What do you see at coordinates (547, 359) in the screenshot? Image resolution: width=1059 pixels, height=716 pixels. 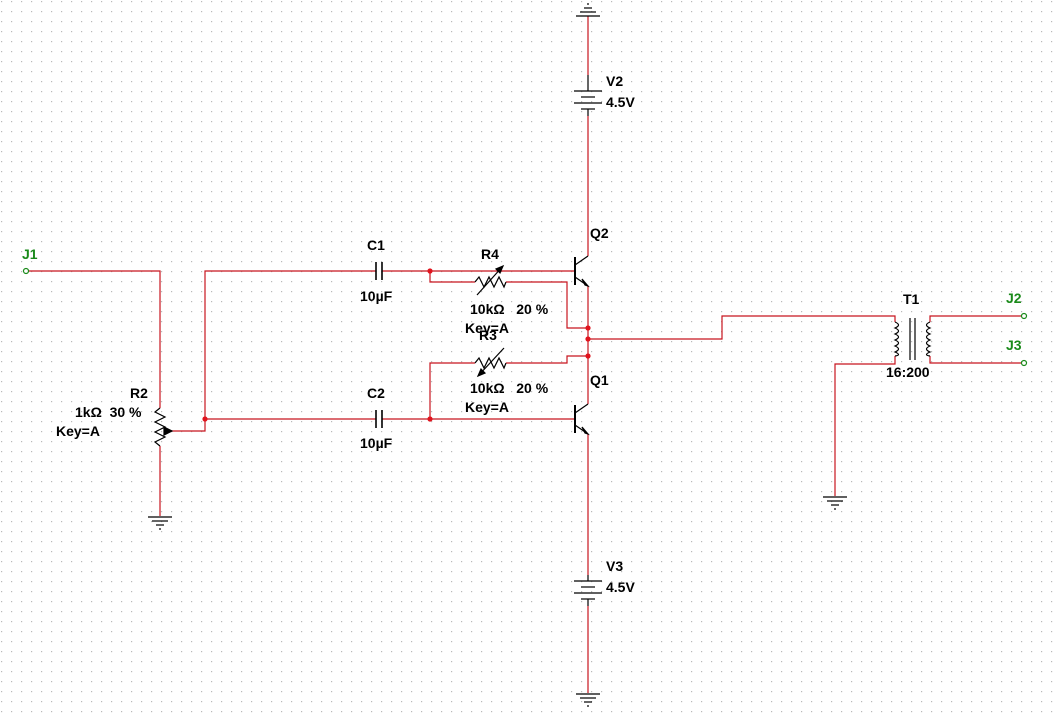 I see `wire-r3-to-output` at bounding box center [547, 359].